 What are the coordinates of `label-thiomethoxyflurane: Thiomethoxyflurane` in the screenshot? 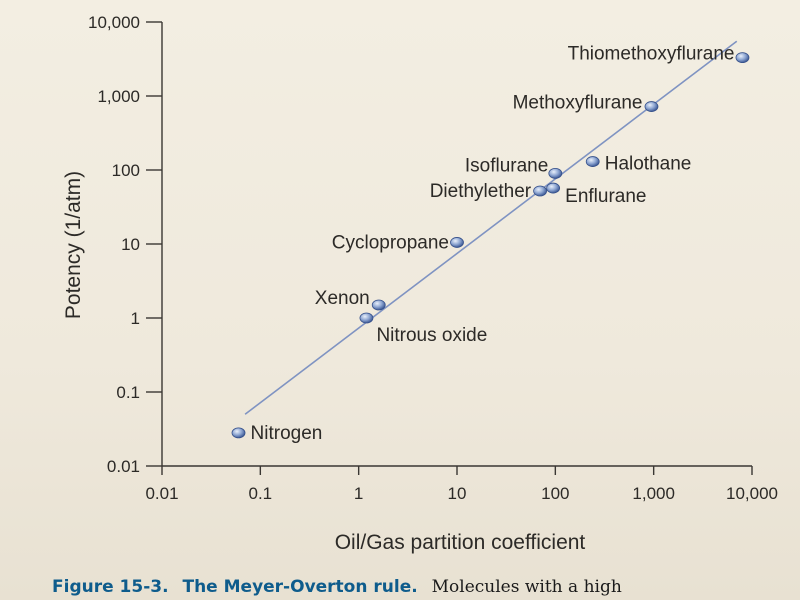 It's located at (651, 54).